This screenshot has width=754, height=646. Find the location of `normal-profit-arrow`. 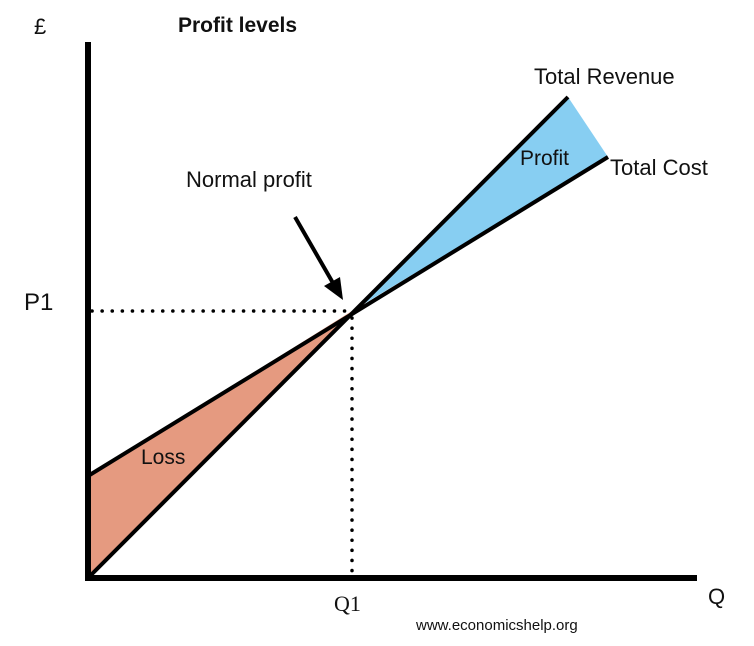

normal-profit-arrow is located at coordinates (314, 250).